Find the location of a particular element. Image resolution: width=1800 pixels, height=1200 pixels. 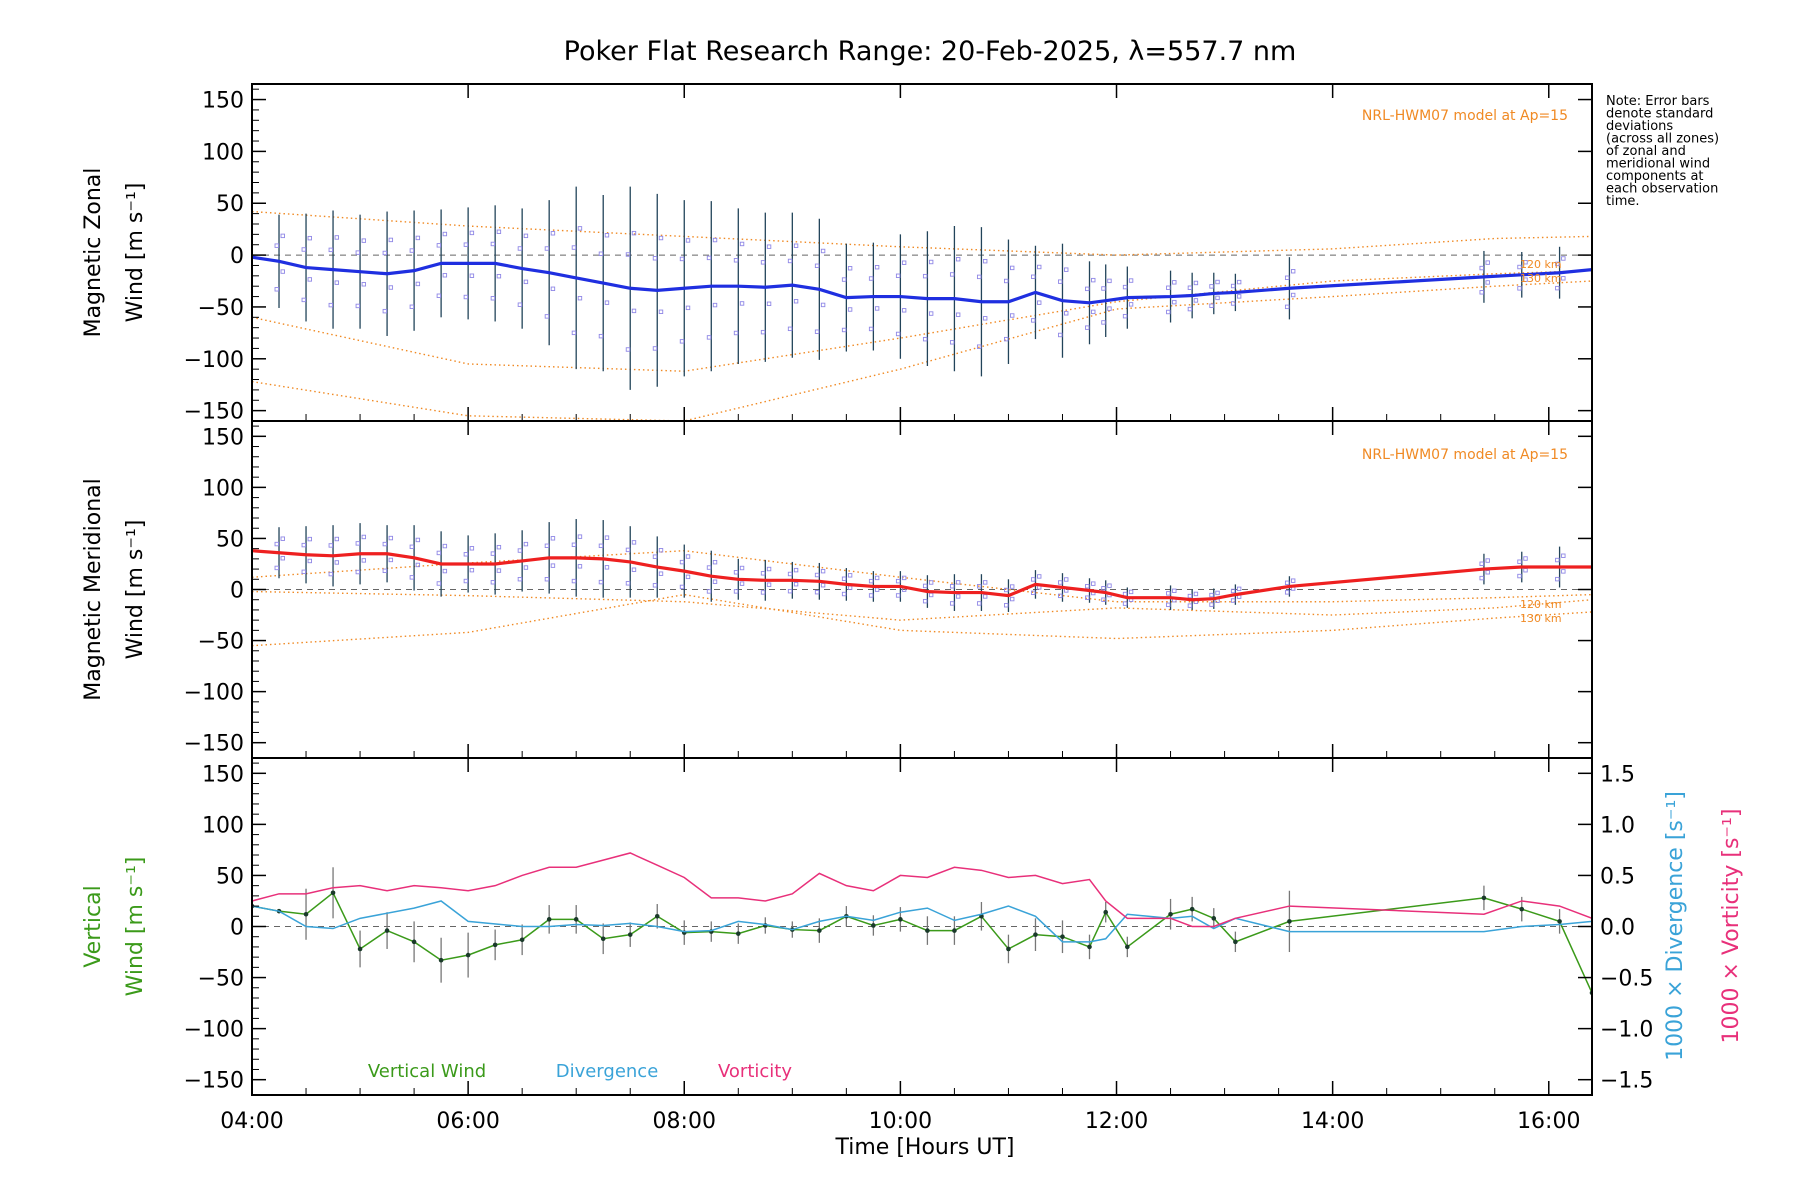

model-curve-extra is located at coordinates (922, 605).